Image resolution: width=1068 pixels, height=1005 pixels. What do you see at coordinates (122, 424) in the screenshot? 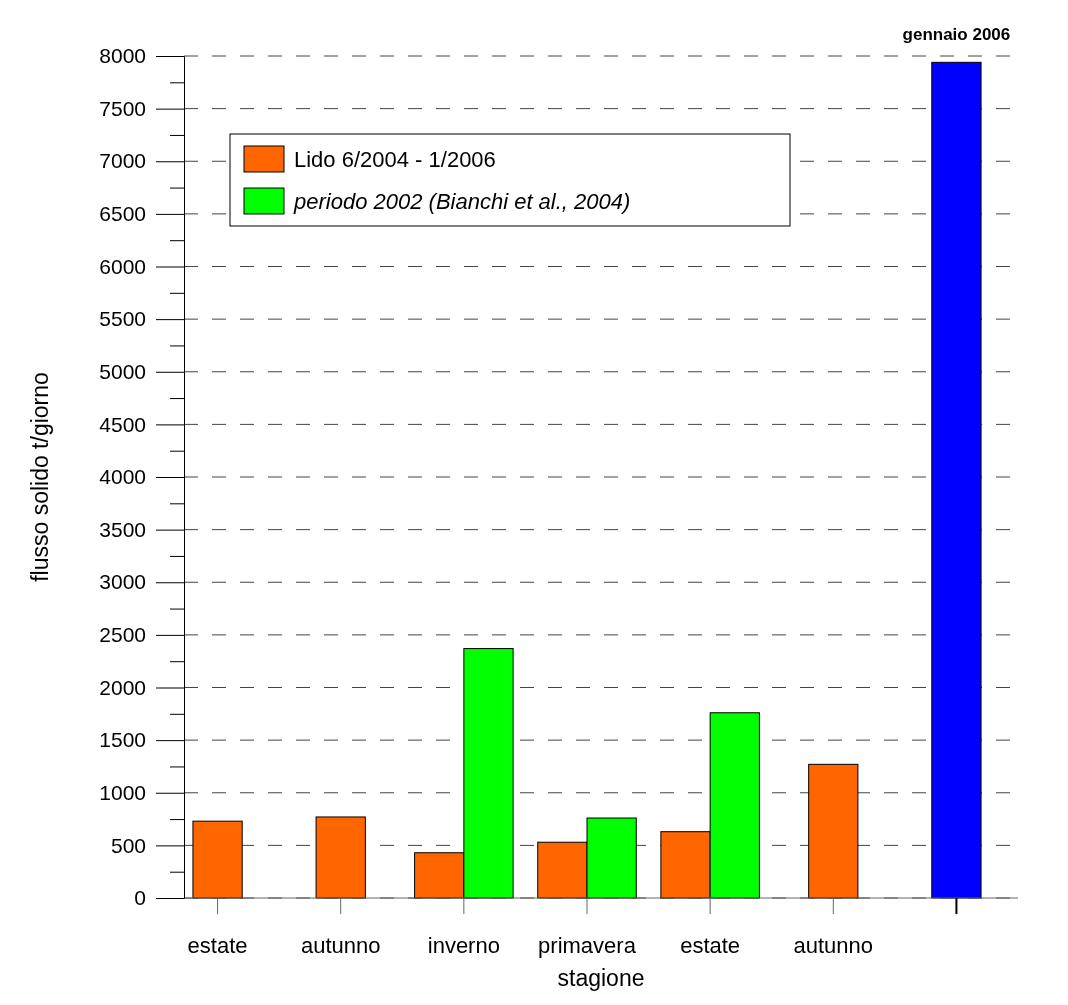
I see `y-tick-label: 4500` at bounding box center [122, 424].